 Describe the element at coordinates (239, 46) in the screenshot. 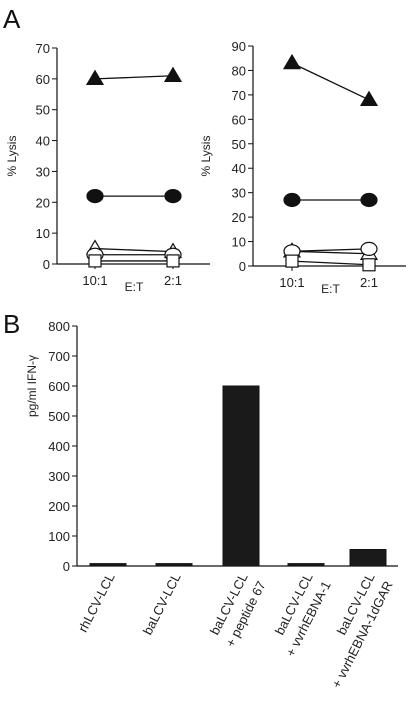

I see `y-tick-label: 90` at that location.